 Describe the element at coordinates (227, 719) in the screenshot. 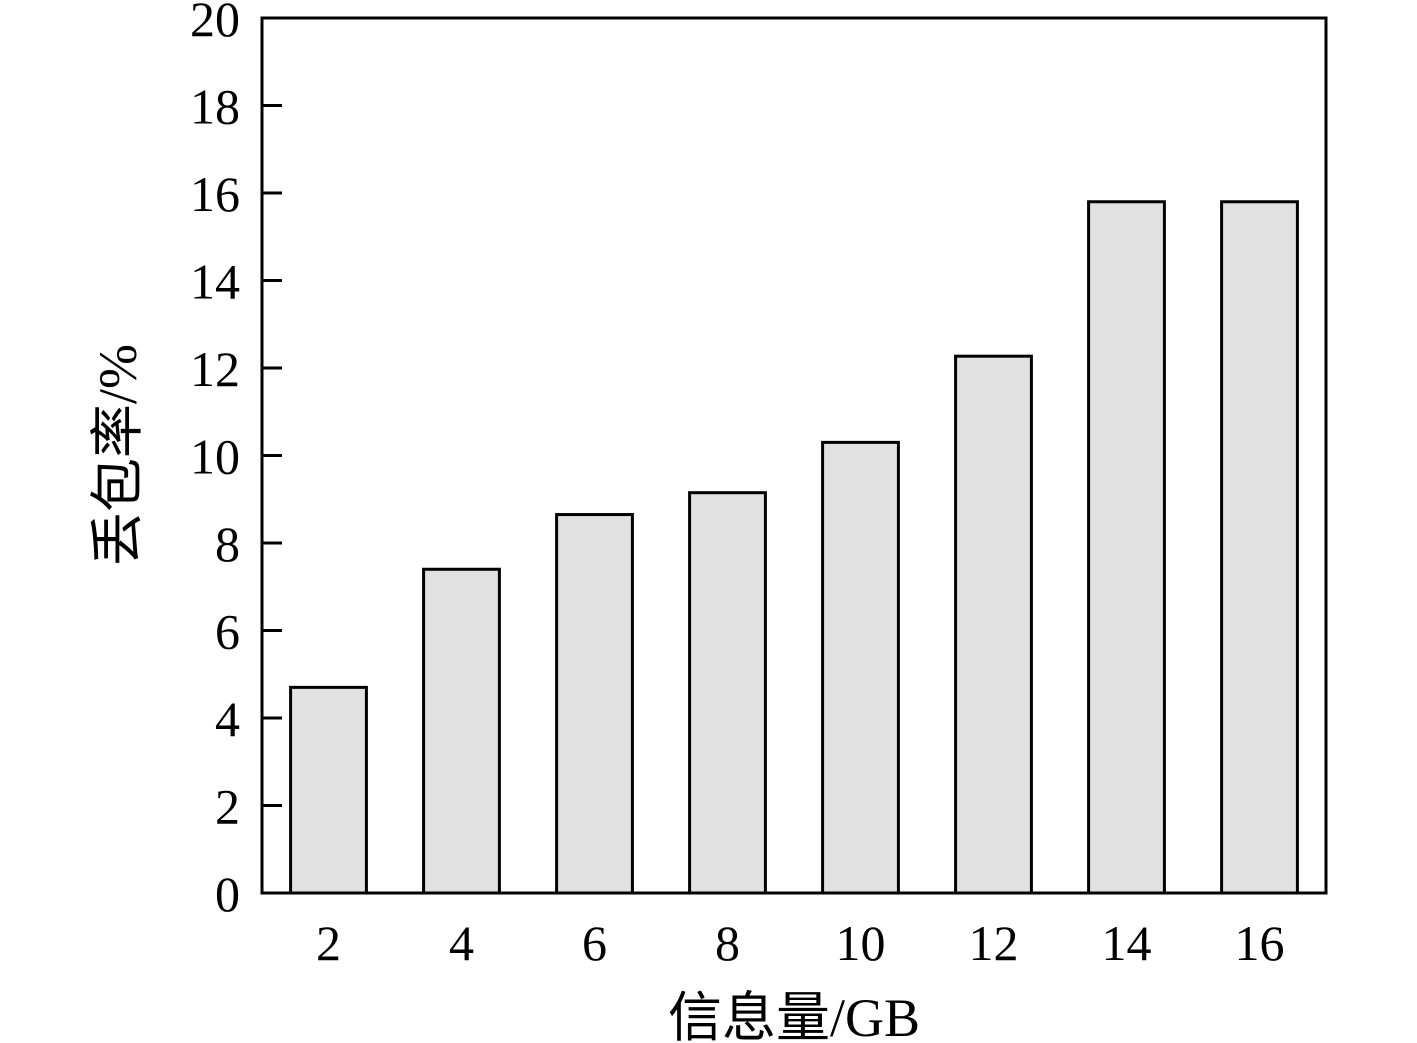

I see `y-tick-label: 4` at that location.